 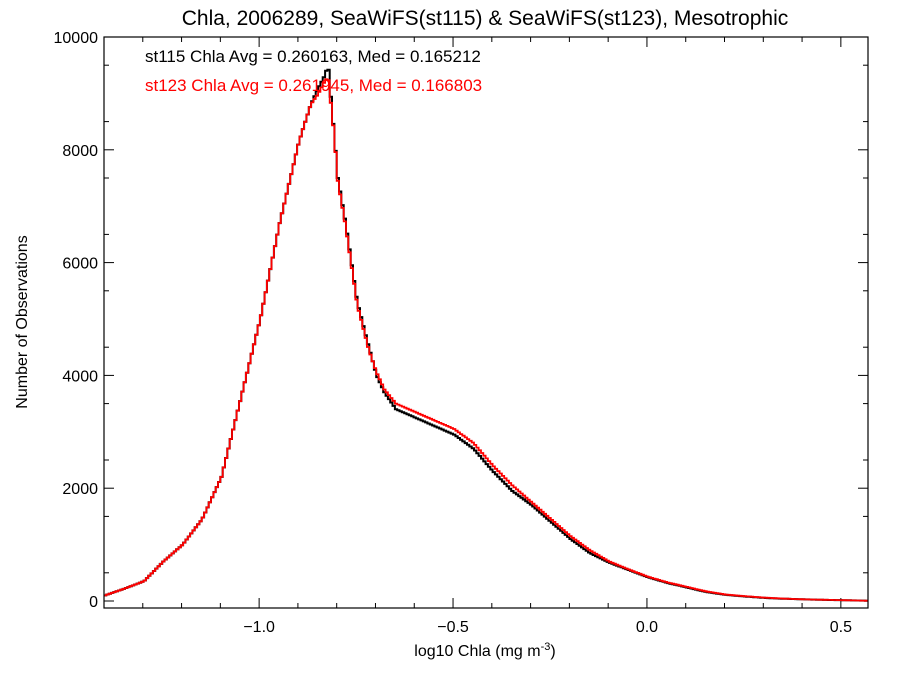 I want to click on y-axis-label: Number of Observations, so click(x=22, y=321).